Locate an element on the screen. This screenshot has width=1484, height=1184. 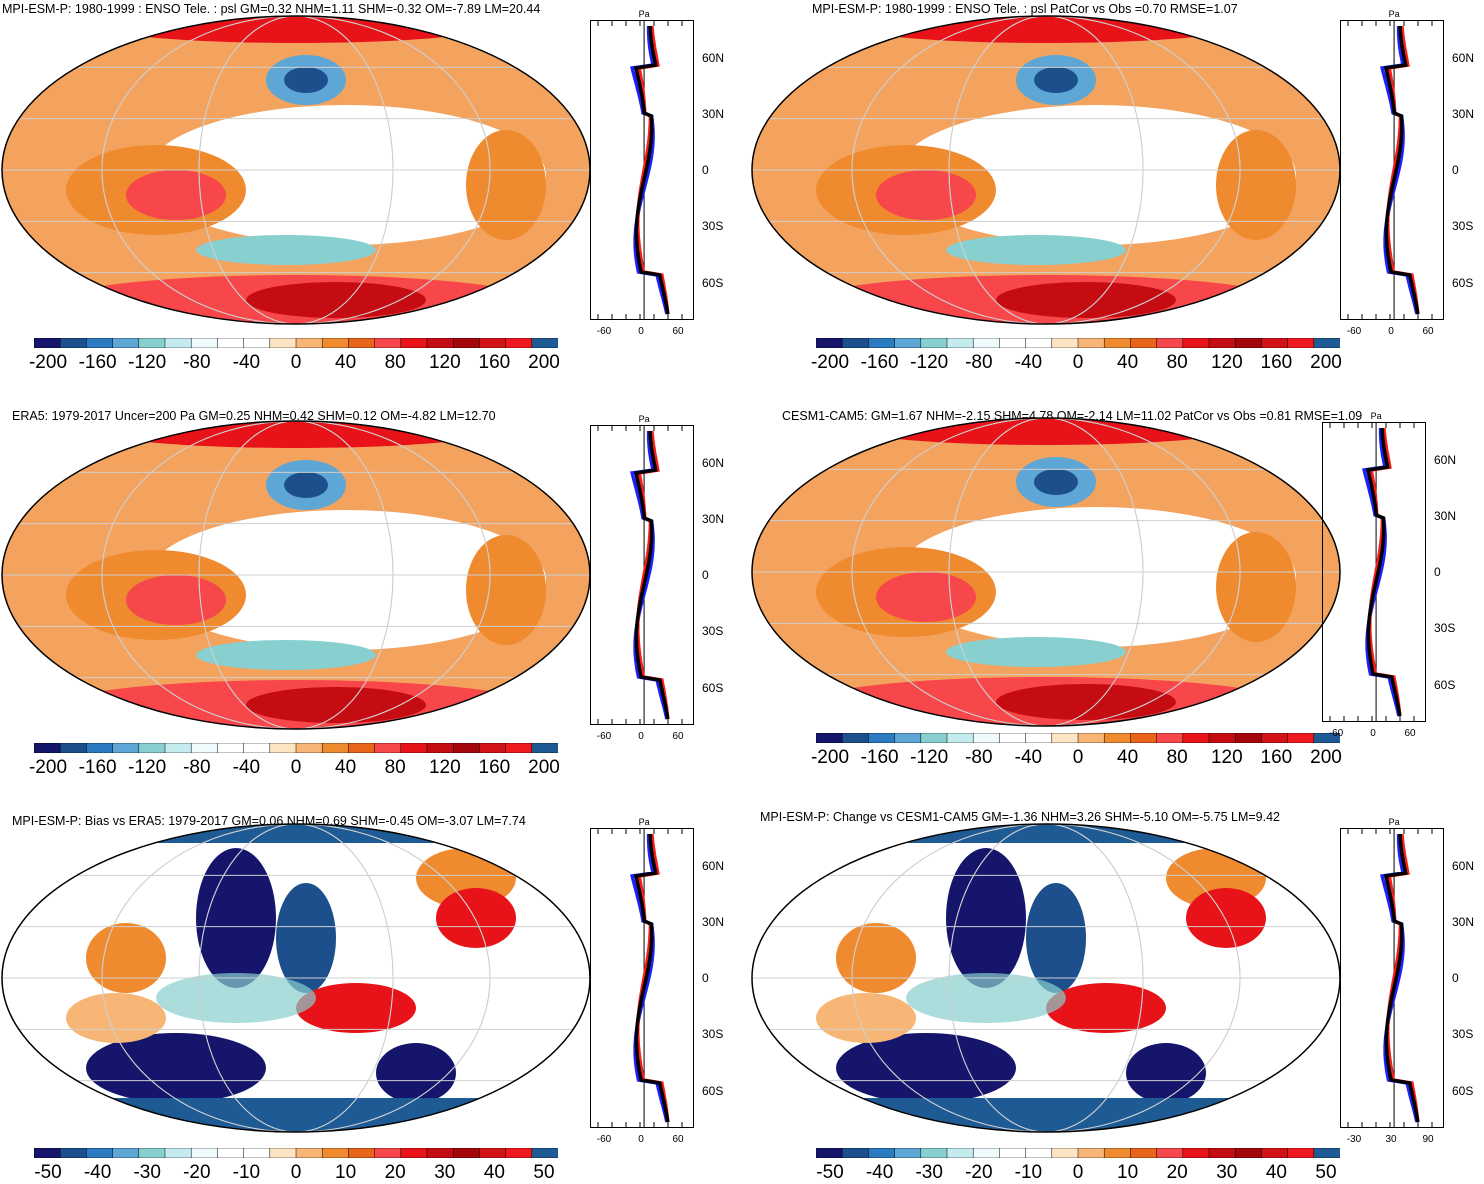
zonal-x-tick-label: -30 is located at coordinates (1354, 1139).